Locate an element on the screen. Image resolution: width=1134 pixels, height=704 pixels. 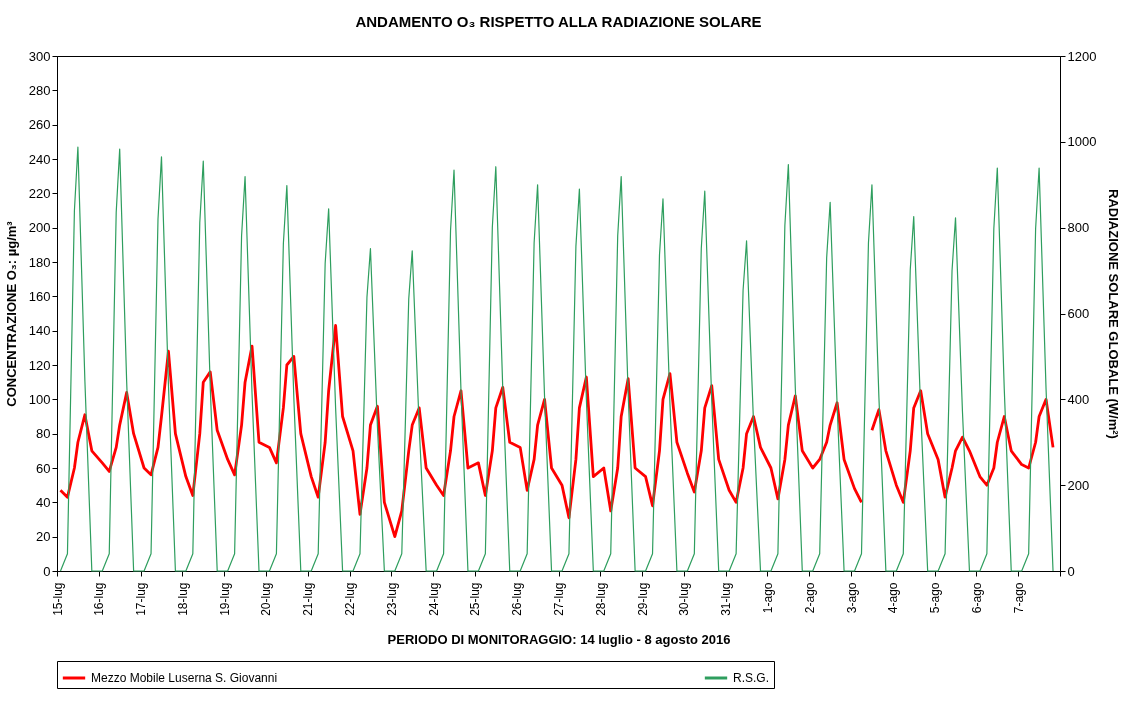
x-tick-label: 18-lug is located at coordinates (182, 599).